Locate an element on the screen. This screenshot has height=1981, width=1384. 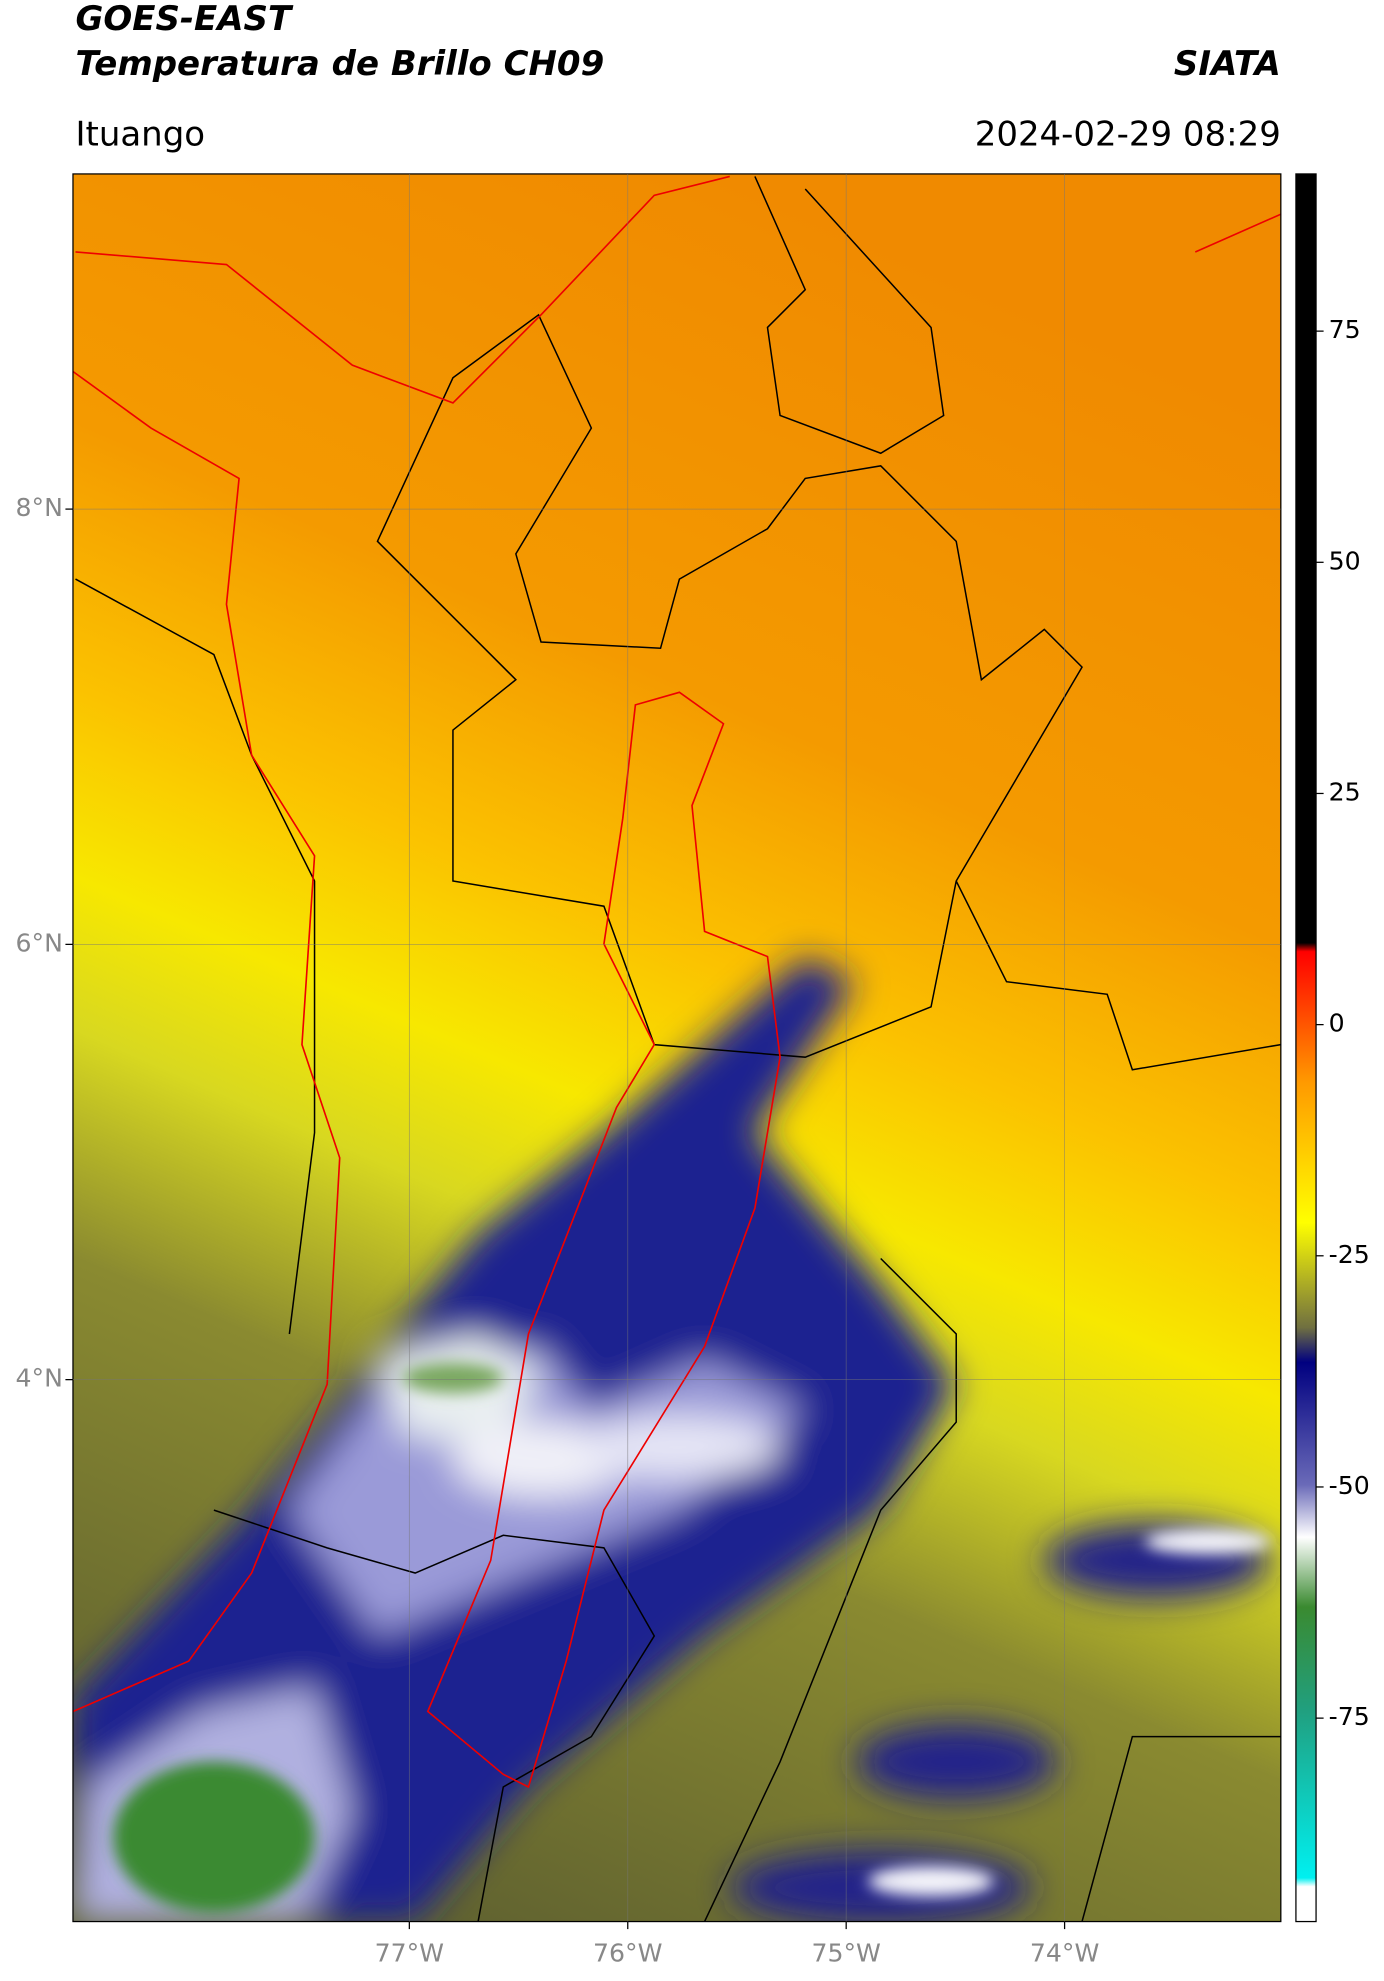
colorbar-tick-label: 0 is located at coordinates (1337, 1023).